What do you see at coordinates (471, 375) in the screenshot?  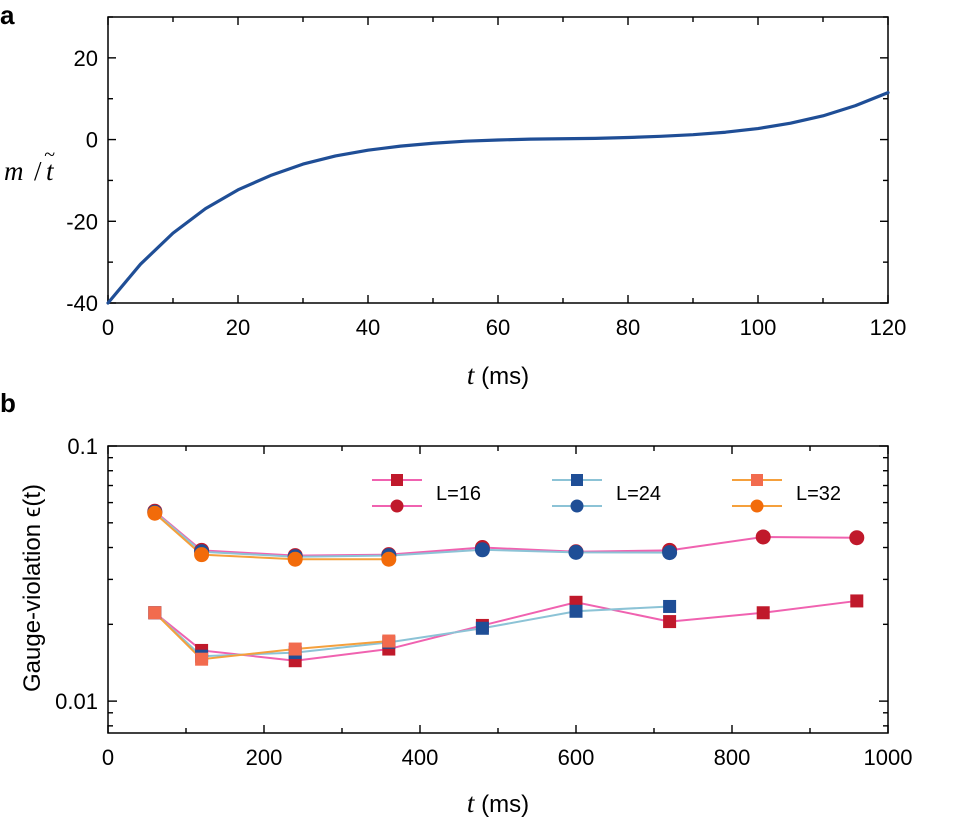 I see `panel-a-xlabel-var: t` at bounding box center [471, 375].